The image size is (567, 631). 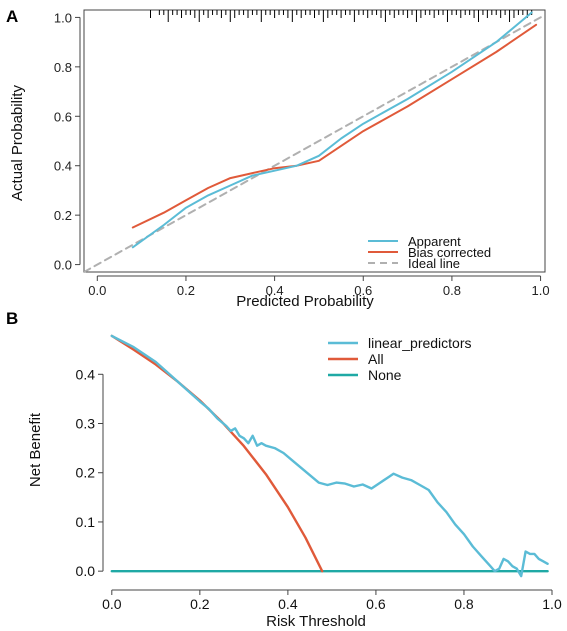 What do you see at coordinates (434, 263) in the screenshot?
I see `legend-label: Ideal line` at bounding box center [434, 263].